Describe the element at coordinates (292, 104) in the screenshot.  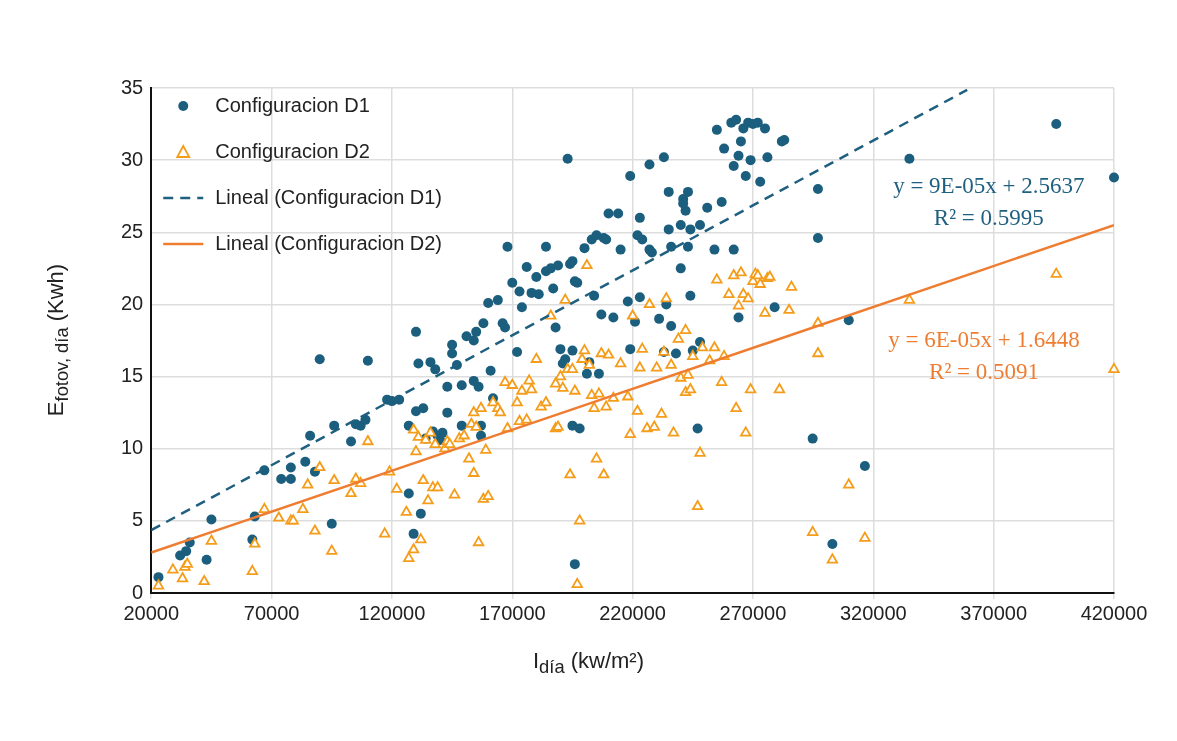
I see `legend-label: Configuracion D1` at that location.